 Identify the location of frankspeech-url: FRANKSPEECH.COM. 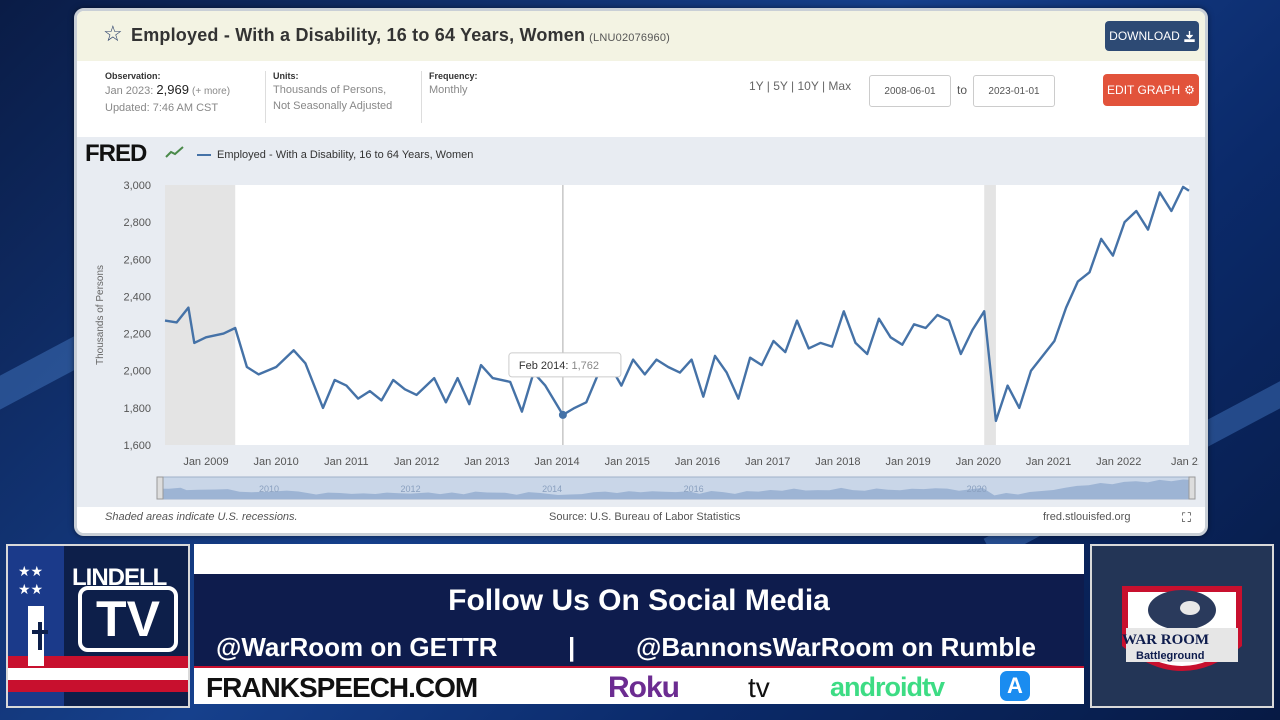
(342, 687).